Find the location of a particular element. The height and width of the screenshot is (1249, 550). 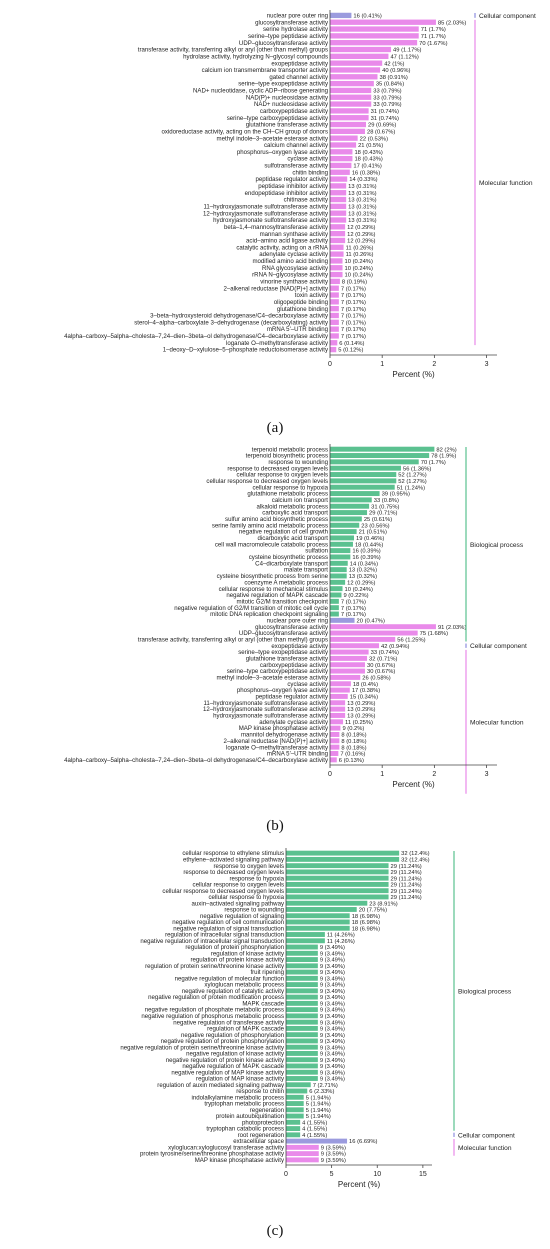

x-tick-label: 0 is located at coordinates (330, 774).